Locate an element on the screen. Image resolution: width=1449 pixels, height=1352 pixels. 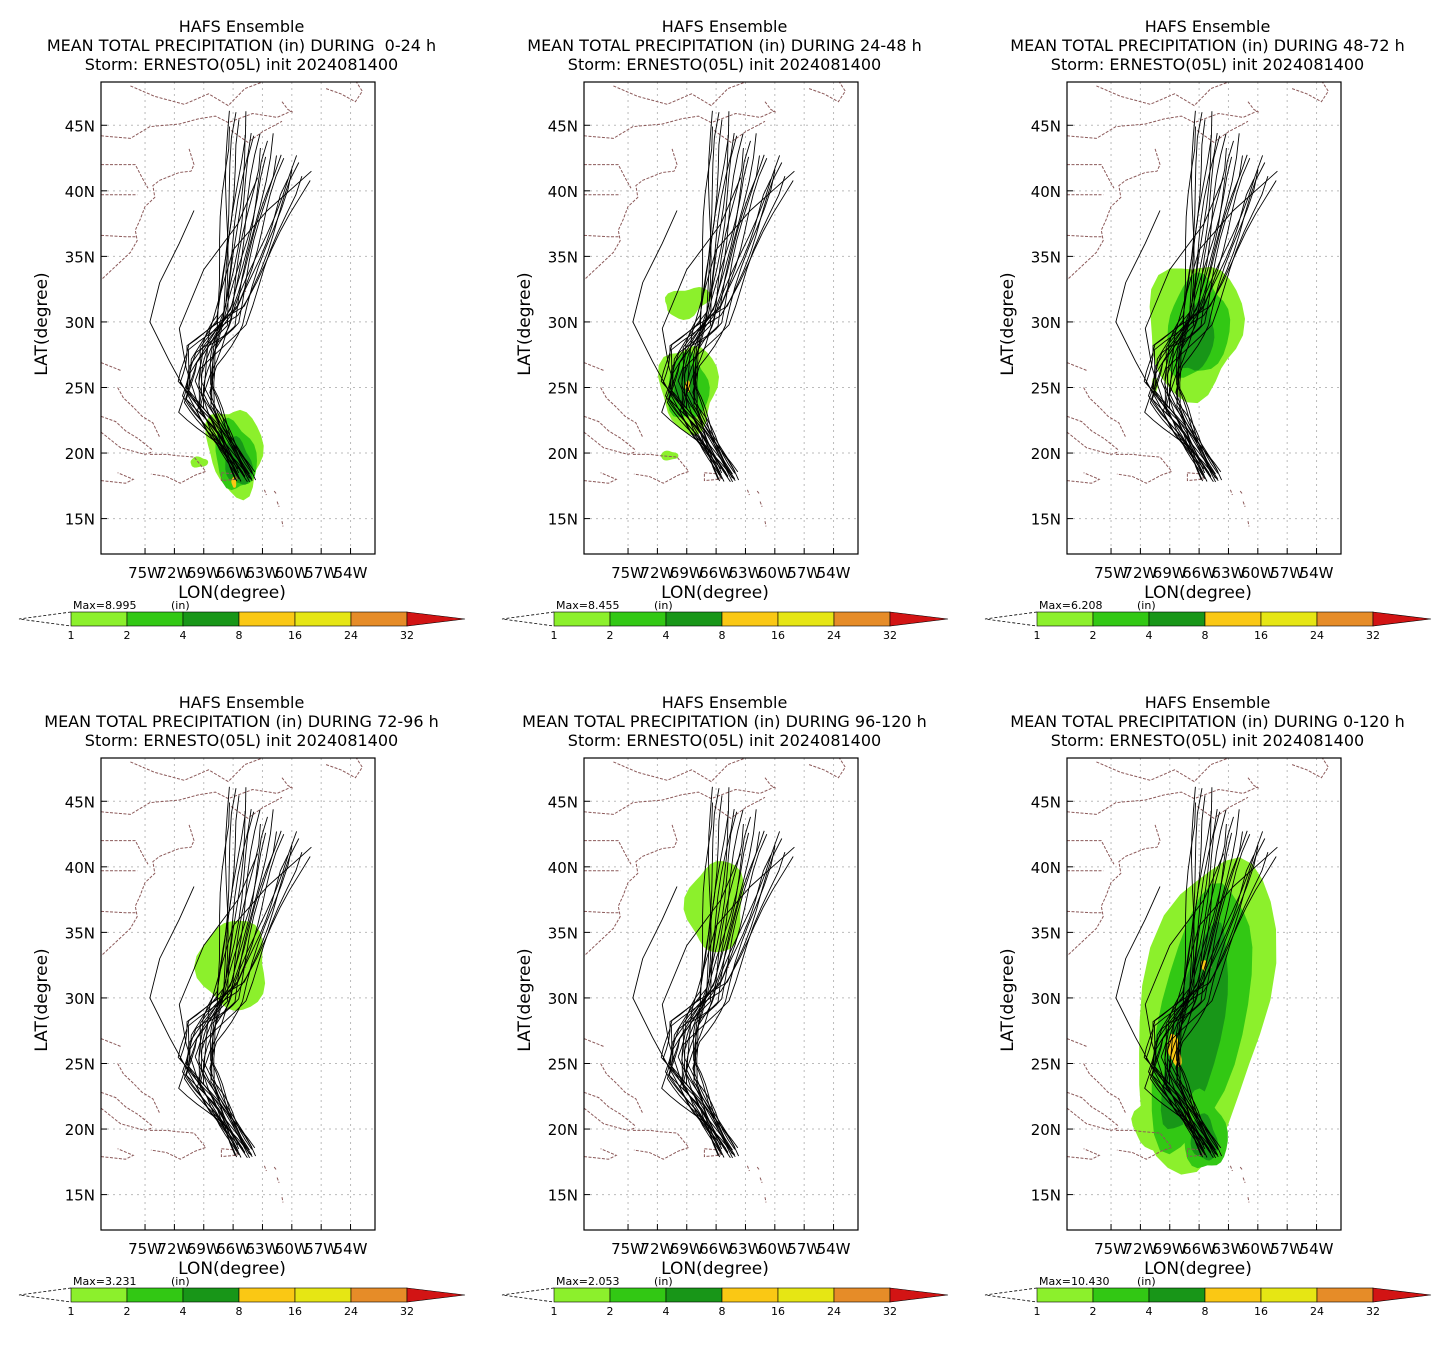
lat-tick-label: 20N is located at coordinates (1046, 1130).